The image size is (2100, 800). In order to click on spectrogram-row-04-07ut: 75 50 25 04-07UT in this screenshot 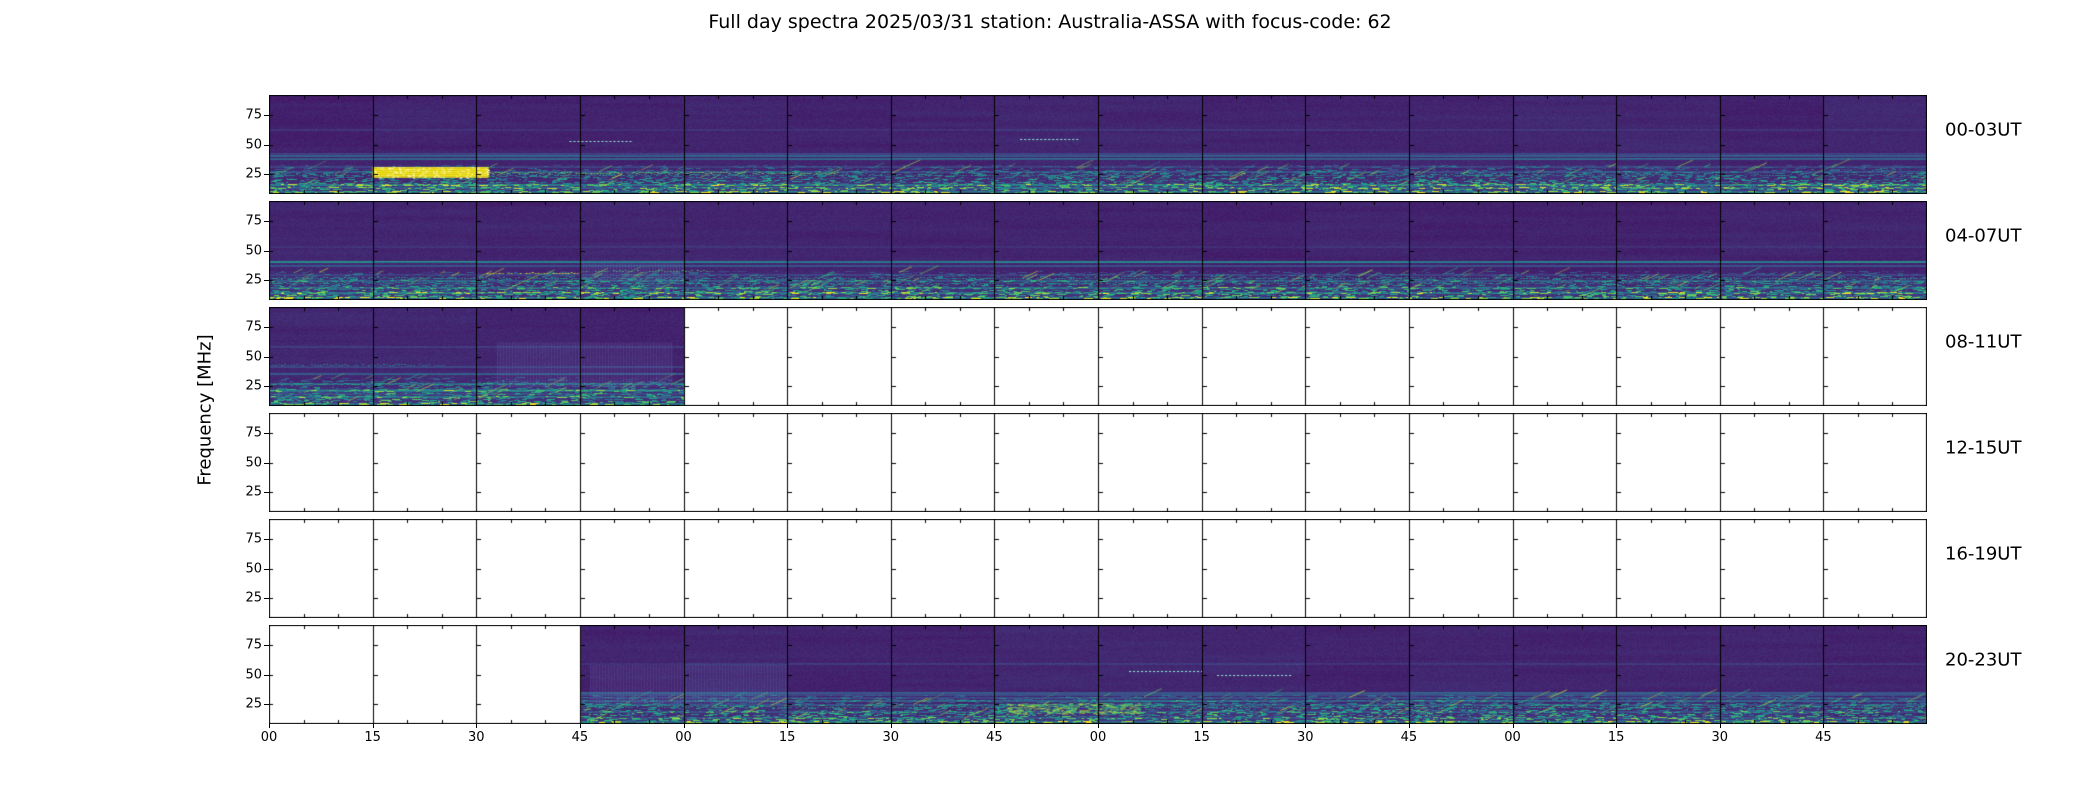, I will do `click(1133, 250)`.